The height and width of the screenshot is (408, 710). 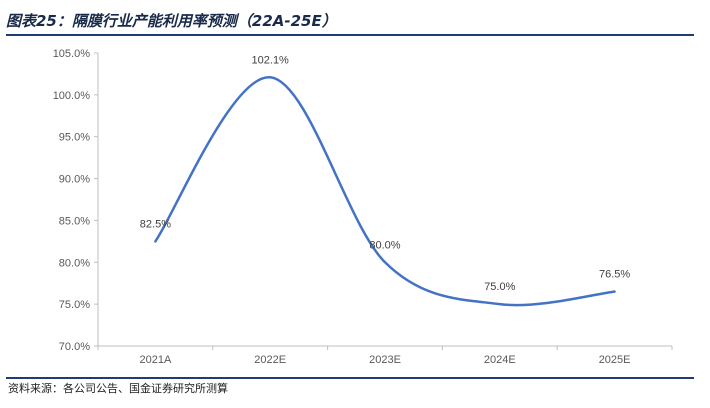 What do you see at coordinates (72, 96) in the screenshot?
I see `y-tick-label: 100.0%` at bounding box center [72, 96].